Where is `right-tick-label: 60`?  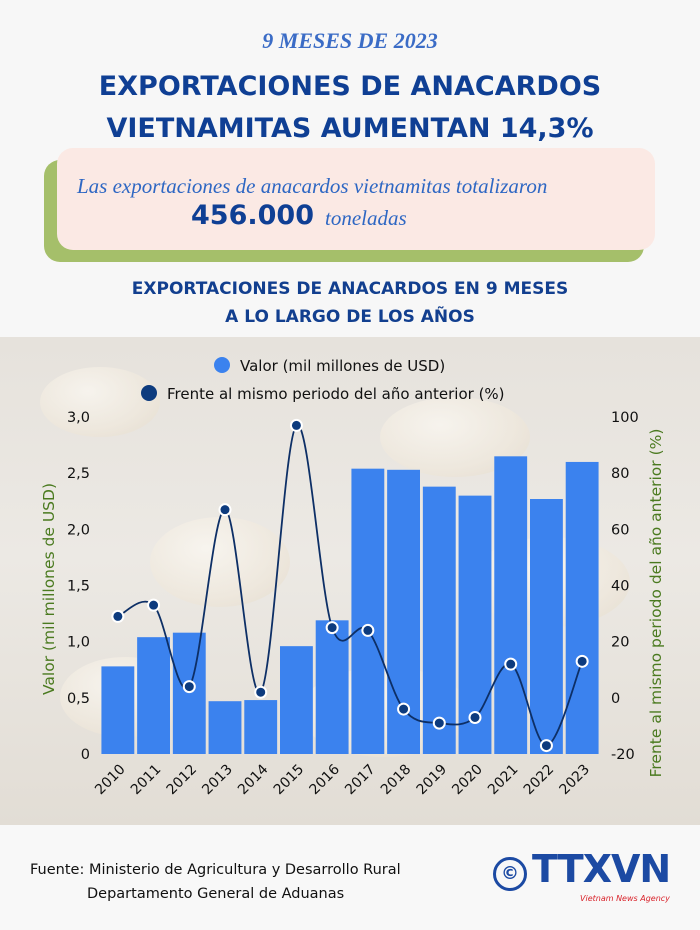
right-tick-label: 60 is located at coordinates (620, 530).